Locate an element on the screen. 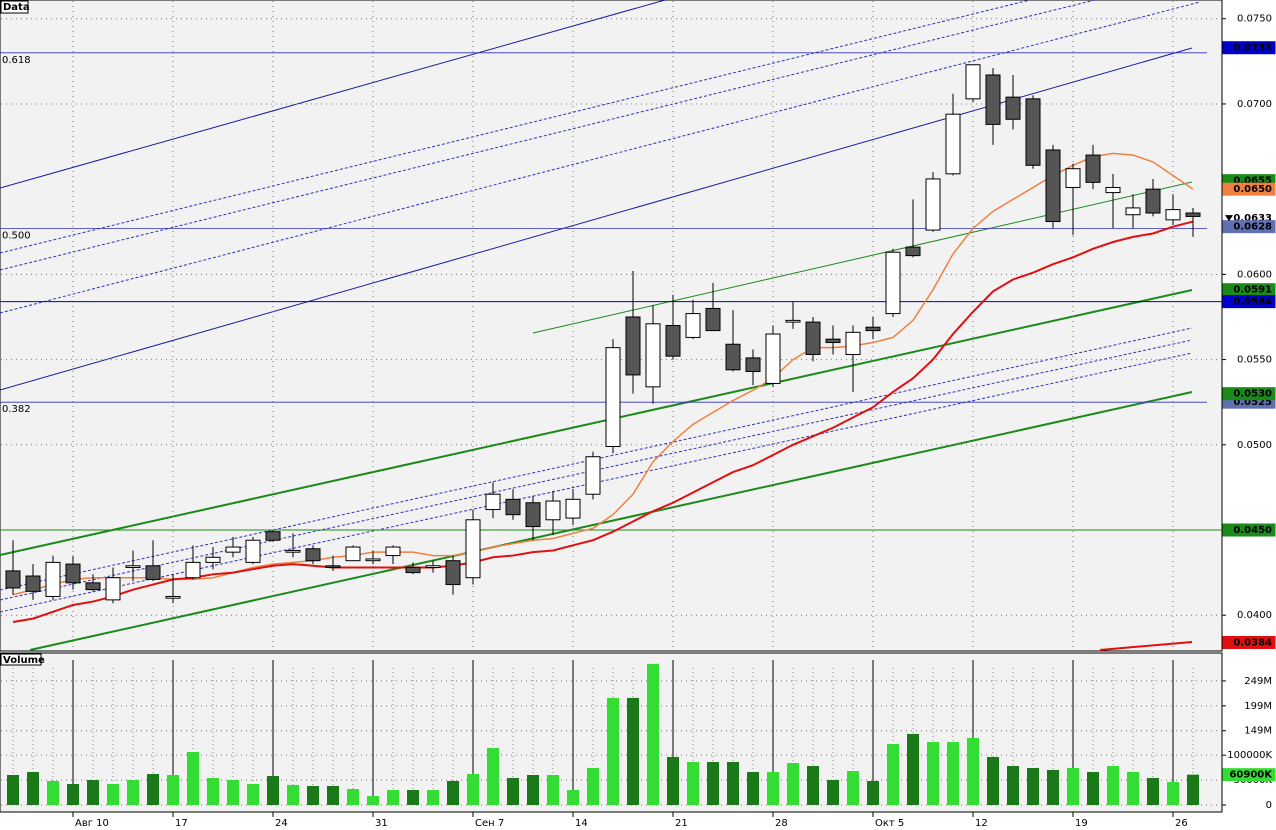 The width and height of the screenshot is (1276, 830). badge-label: 0.0655 is located at coordinates (1252, 181).